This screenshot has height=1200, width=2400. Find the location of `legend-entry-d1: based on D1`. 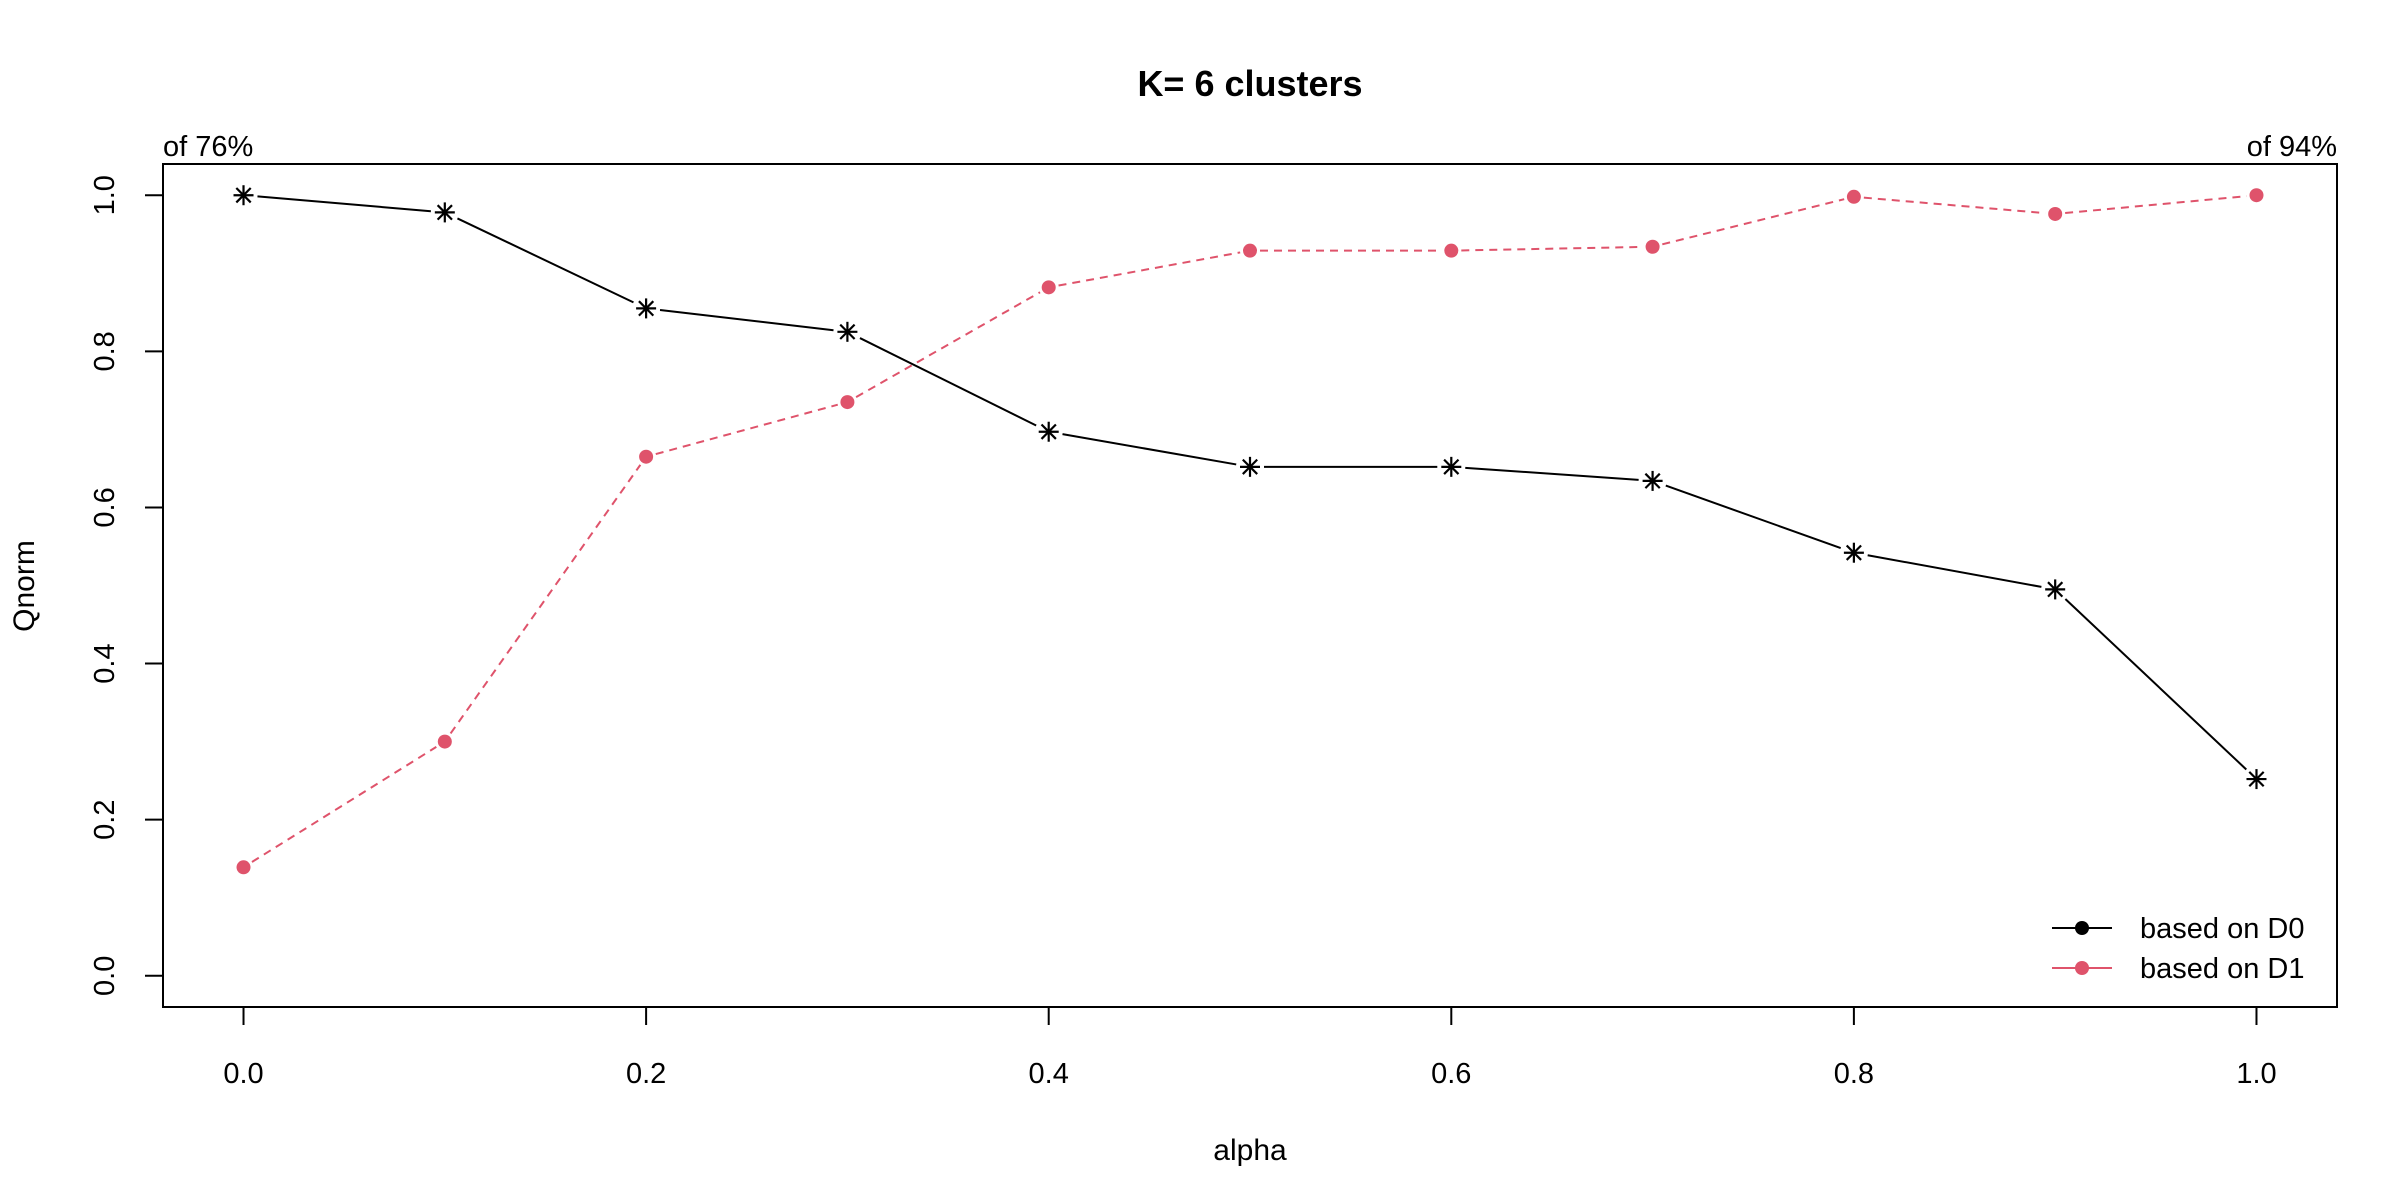

legend-entry-d1: based on D1 is located at coordinates (2178, 969).